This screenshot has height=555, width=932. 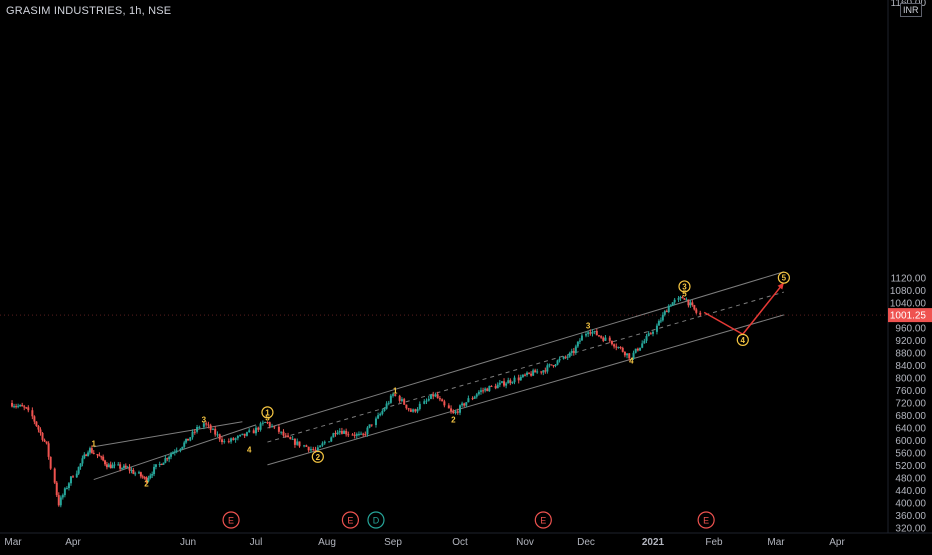 I want to click on ticker-title: GRASIM INDUSTRIES, 1h, NSE, so click(x=89, y=11).